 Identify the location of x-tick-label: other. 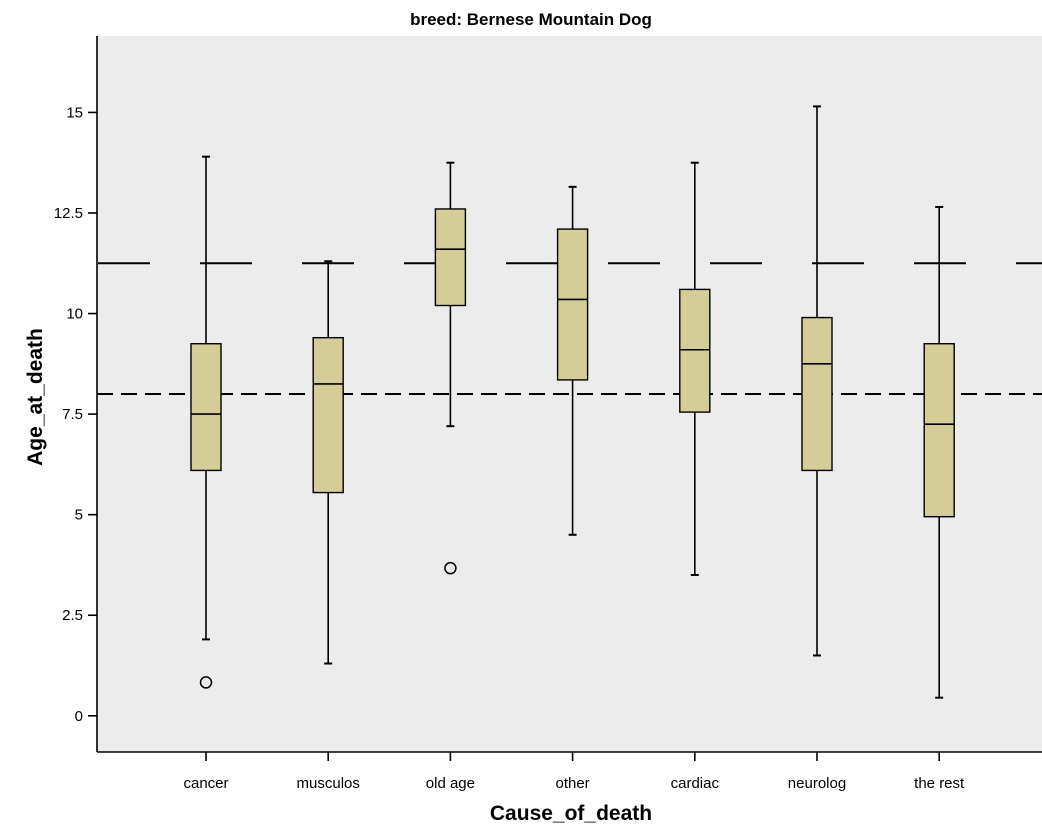
(572, 783).